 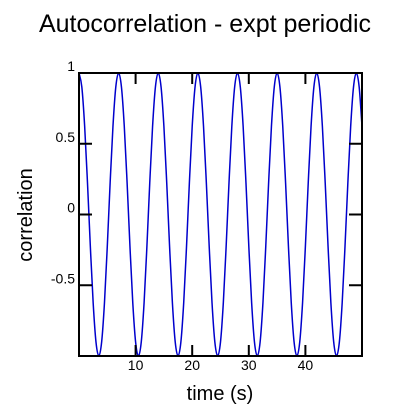 What do you see at coordinates (136, 365) in the screenshot?
I see `x-tick-label: 10` at bounding box center [136, 365].